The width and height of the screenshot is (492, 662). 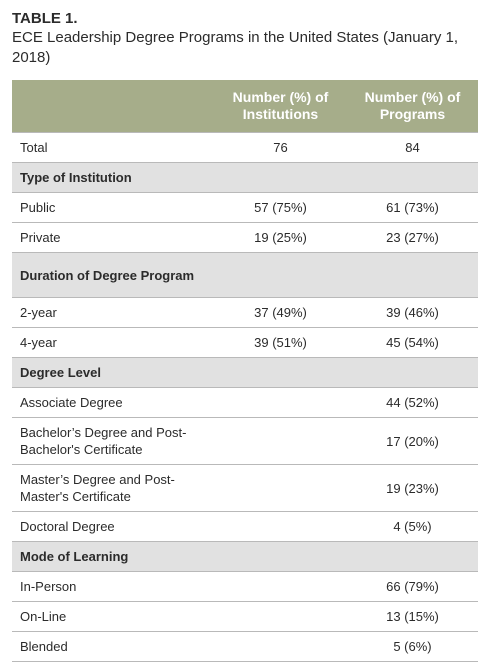 What do you see at coordinates (412, 526) in the screenshot?
I see `programs-cell: 4 (5%)` at bounding box center [412, 526].